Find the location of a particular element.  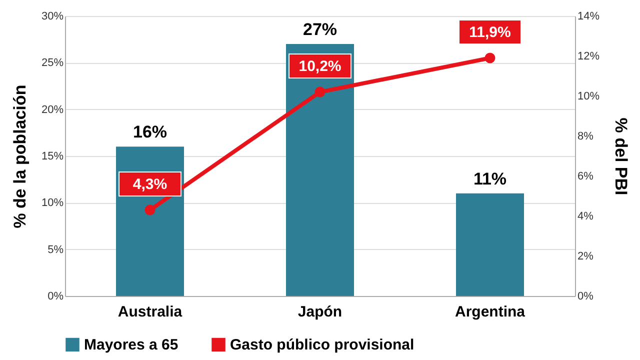

y2-tick-label: 14% is located at coordinates (589, 16).